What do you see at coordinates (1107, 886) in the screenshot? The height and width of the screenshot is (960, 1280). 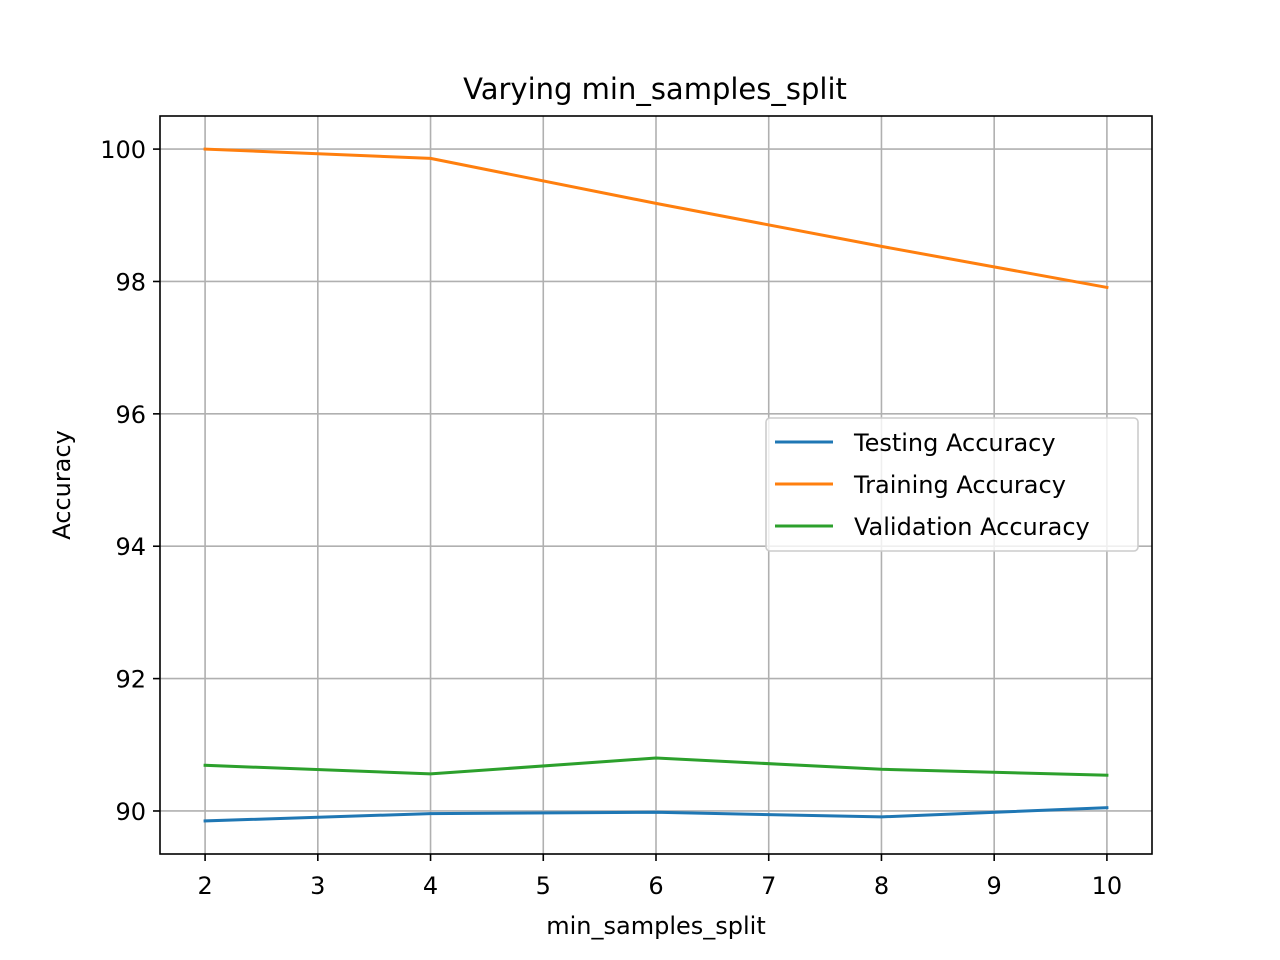 I see `x-tick-label: 10` at bounding box center [1107, 886].